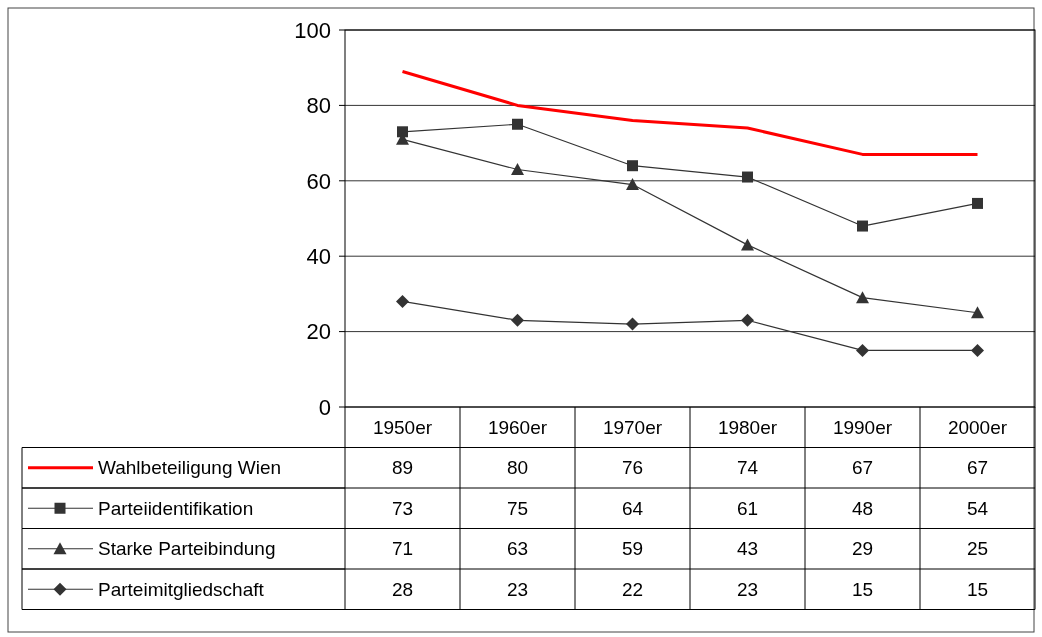  Describe the element at coordinates (977, 427) in the screenshot. I see `x-tick-label: 2000er` at that location.